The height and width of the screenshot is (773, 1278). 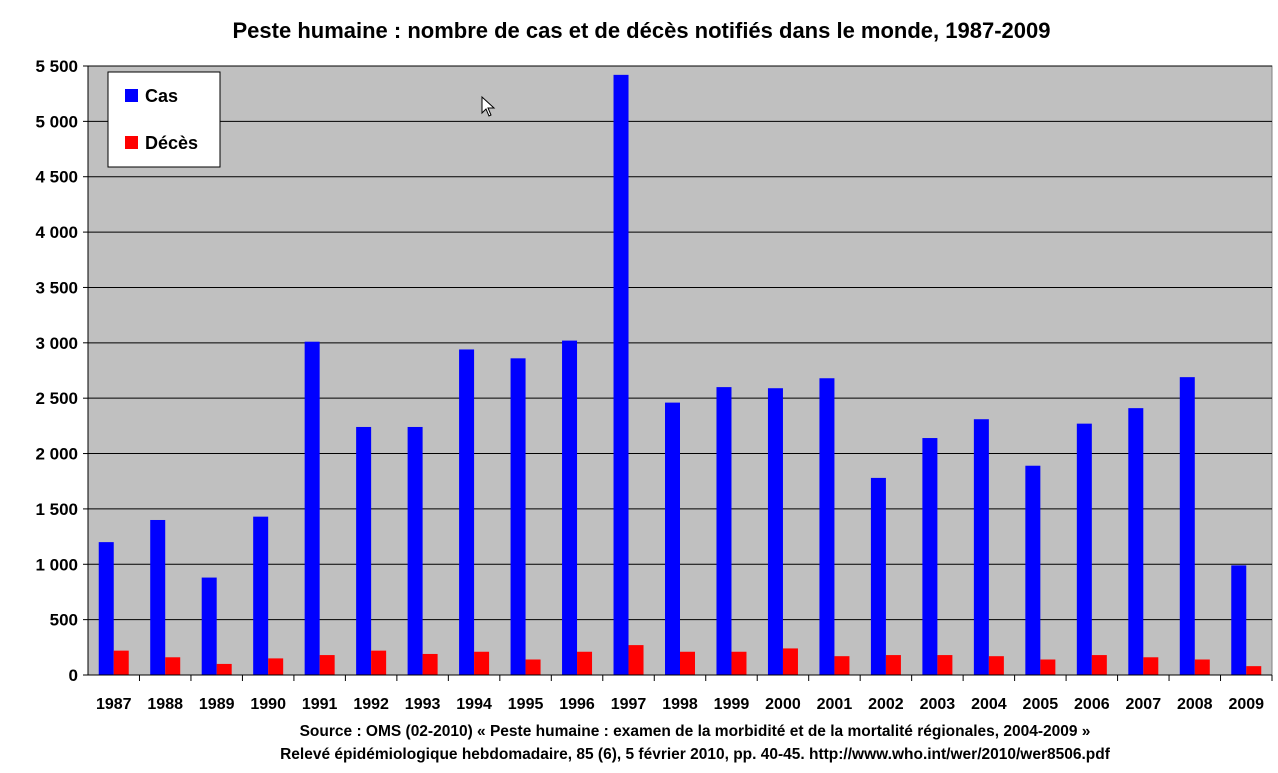 What do you see at coordinates (1246, 704) in the screenshot?
I see `x-tick-label-2009: 2009` at bounding box center [1246, 704].